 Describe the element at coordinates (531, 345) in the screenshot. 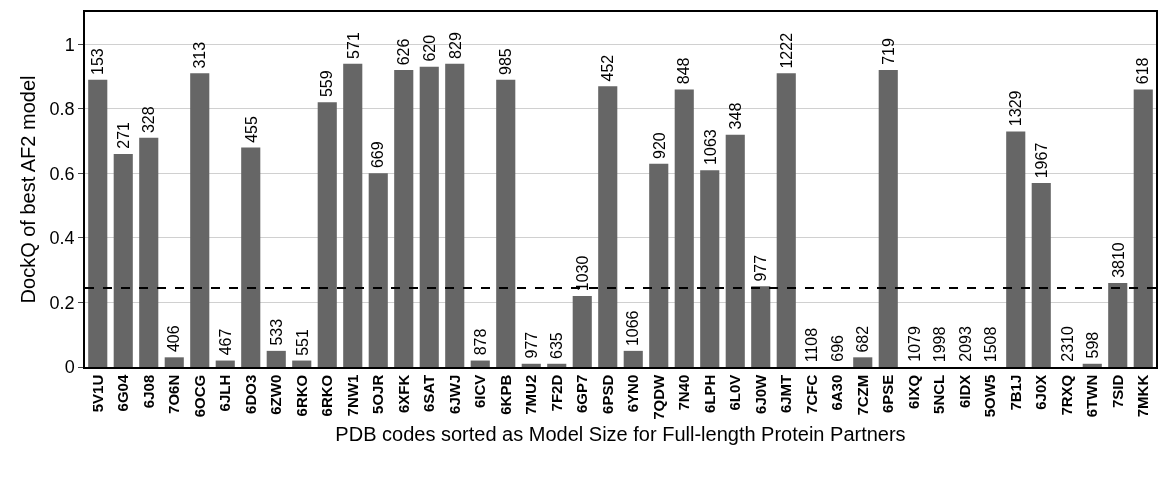

I see `annotation: 977` at that location.